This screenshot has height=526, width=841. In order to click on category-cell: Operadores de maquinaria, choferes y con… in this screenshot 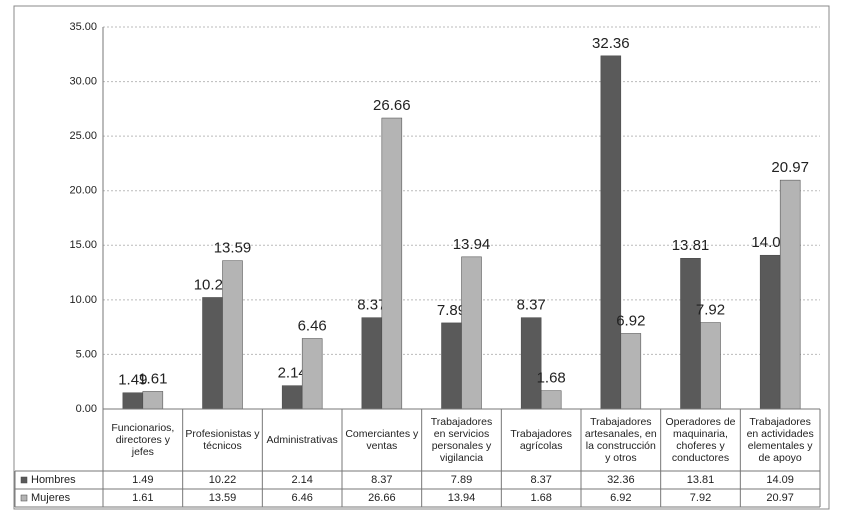, I will do `click(700, 440)`.